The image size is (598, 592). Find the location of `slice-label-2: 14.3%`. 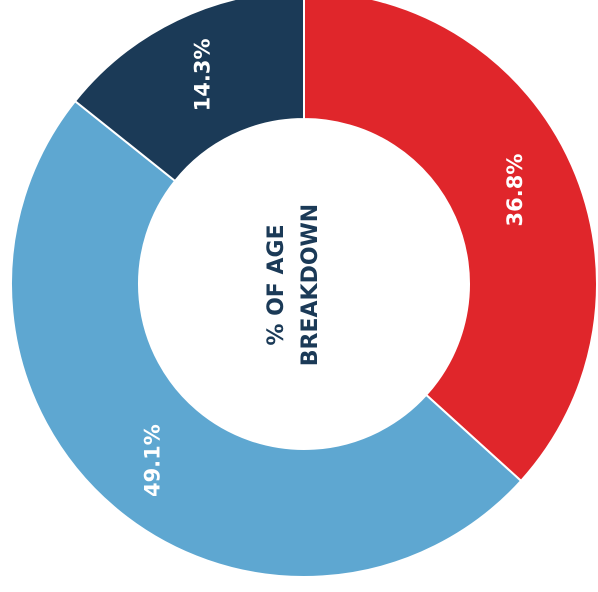

slice-label-2: 14.3% is located at coordinates (202, 75).